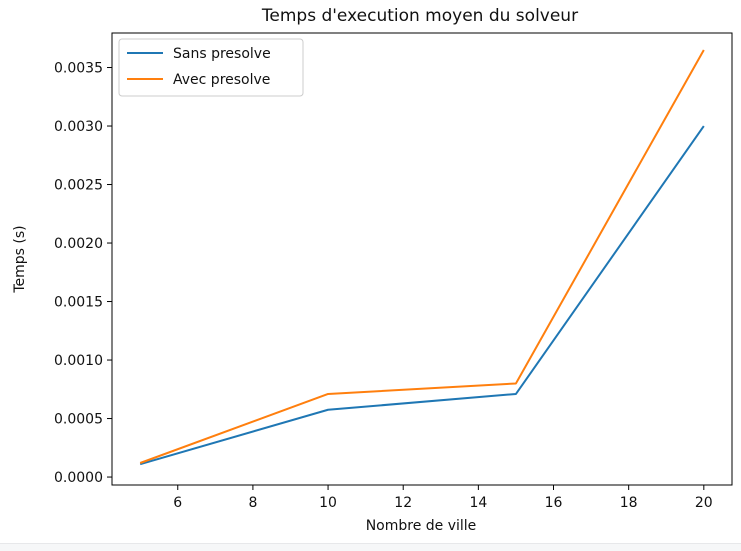 The width and height of the screenshot is (741, 551). What do you see at coordinates (177, 503) in the screenshot?
I see `x-tick-label: 6` at bounding box center [177, 503].